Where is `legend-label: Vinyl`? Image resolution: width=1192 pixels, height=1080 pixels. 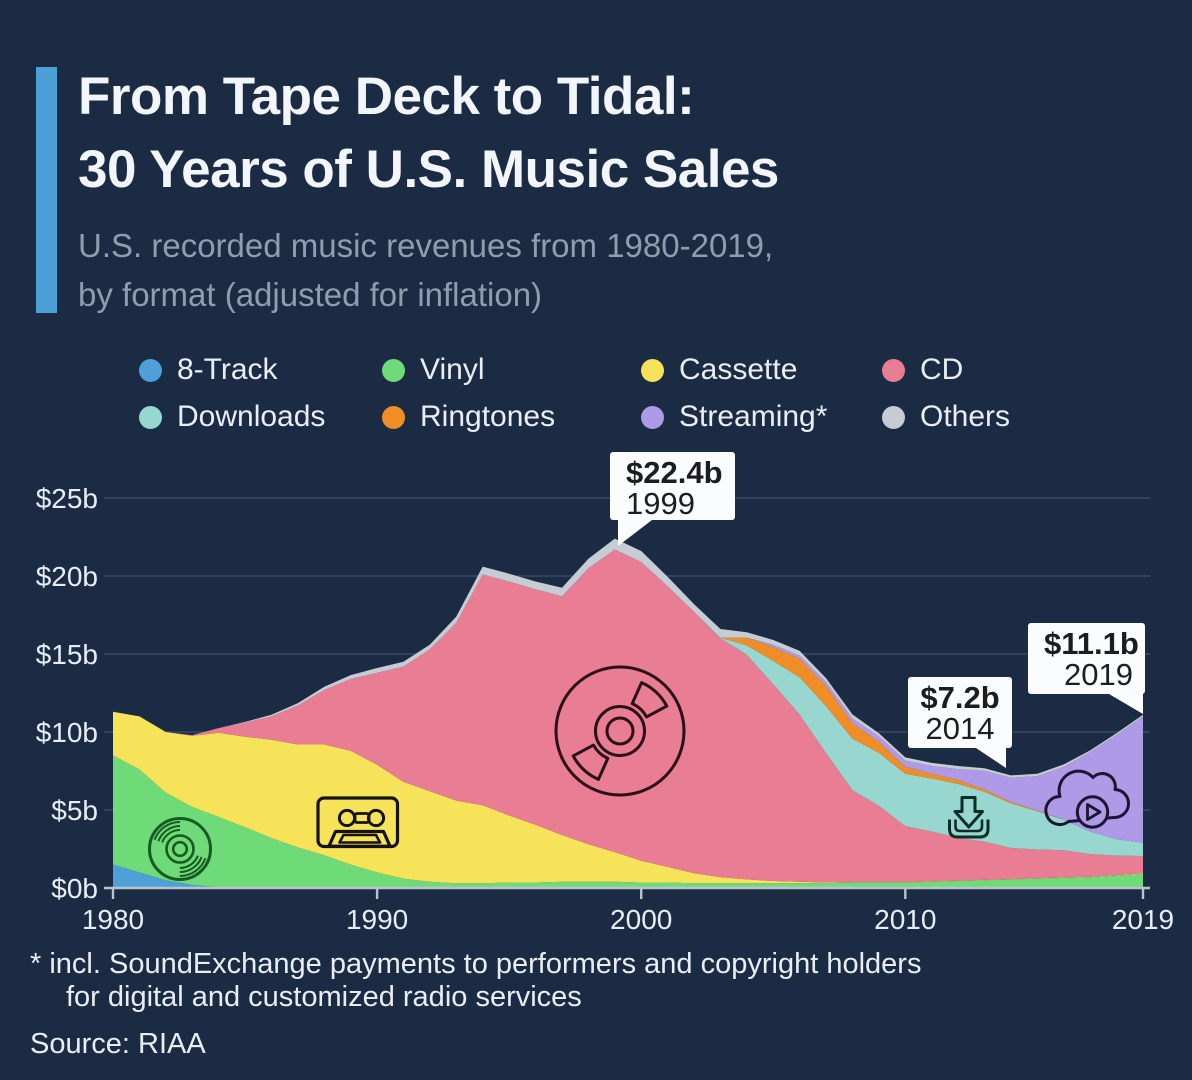
legend-label: Vinyl is located at coordinates (452, 369).